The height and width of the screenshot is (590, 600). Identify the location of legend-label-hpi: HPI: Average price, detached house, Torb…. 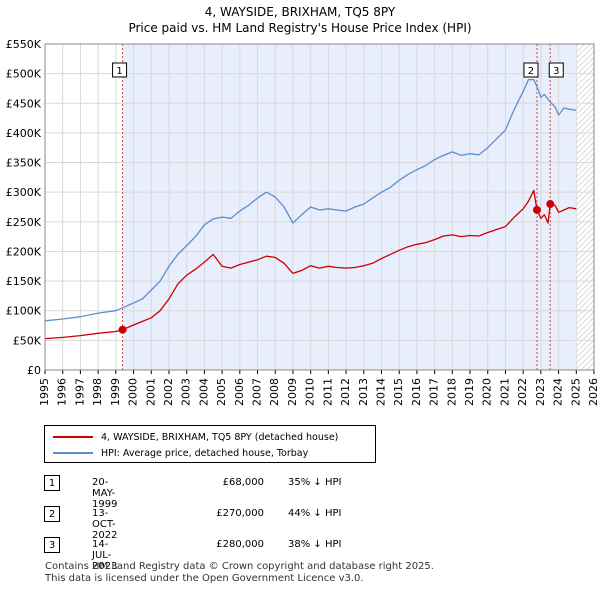
(205, 453).